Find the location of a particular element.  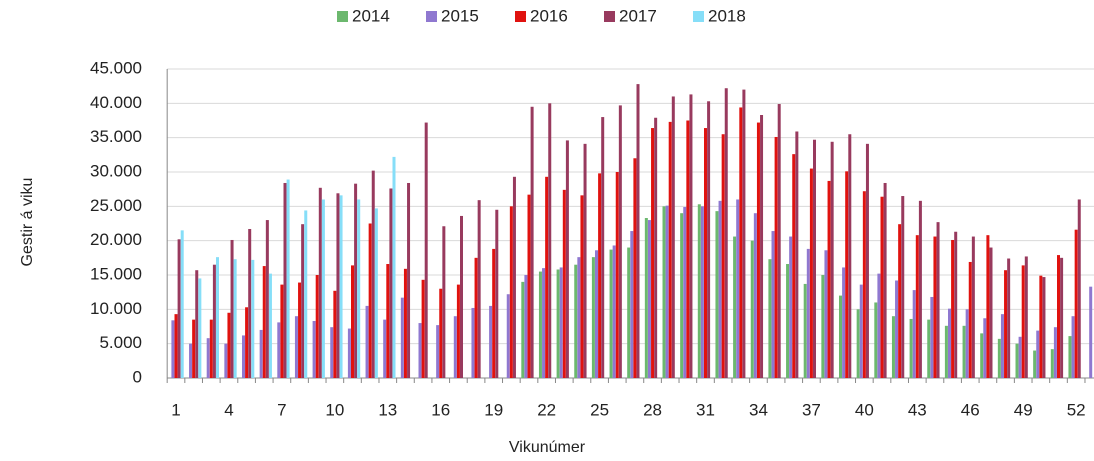

x-tick-label: 19 is located at coordinates (493, 409).